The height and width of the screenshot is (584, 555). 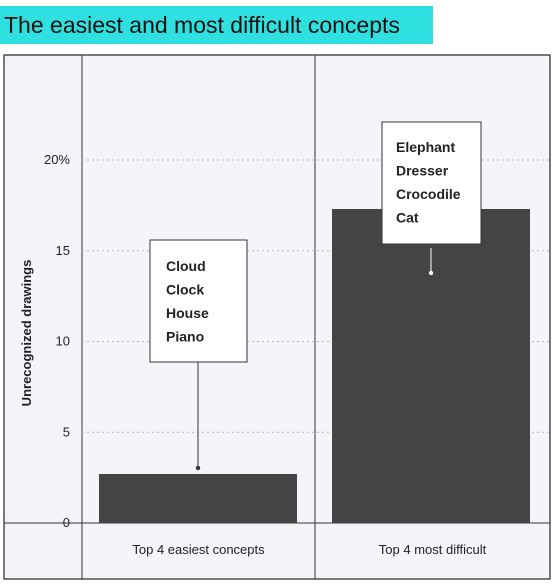 I want to click on category-label: Top 4 easiest concepts, so click(x=198, y=549).